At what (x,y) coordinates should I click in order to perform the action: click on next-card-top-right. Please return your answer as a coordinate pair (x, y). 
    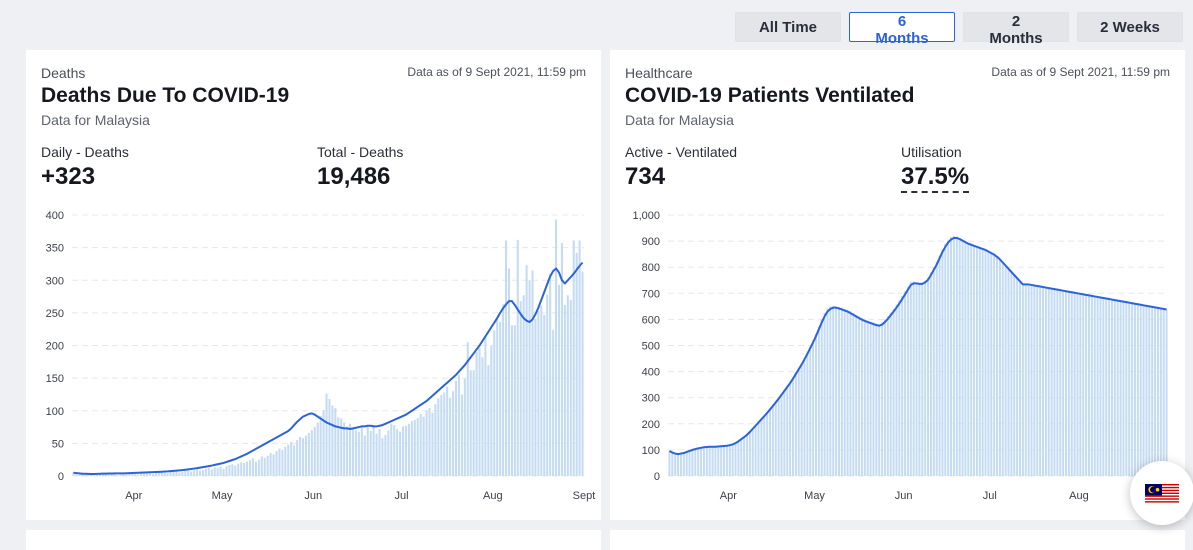
    Looking at the image, I should click on (897, 540).